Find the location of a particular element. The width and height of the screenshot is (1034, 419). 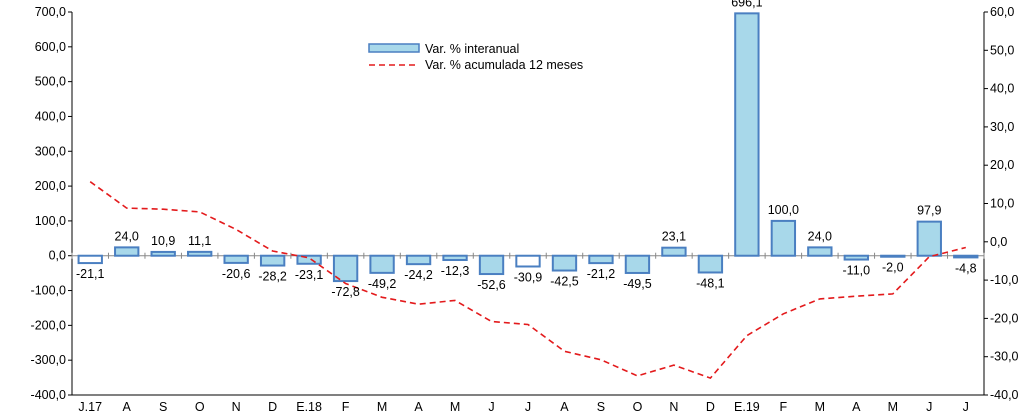

left-axis-tick-label: -100,0 is located at coordinates (48, 291).